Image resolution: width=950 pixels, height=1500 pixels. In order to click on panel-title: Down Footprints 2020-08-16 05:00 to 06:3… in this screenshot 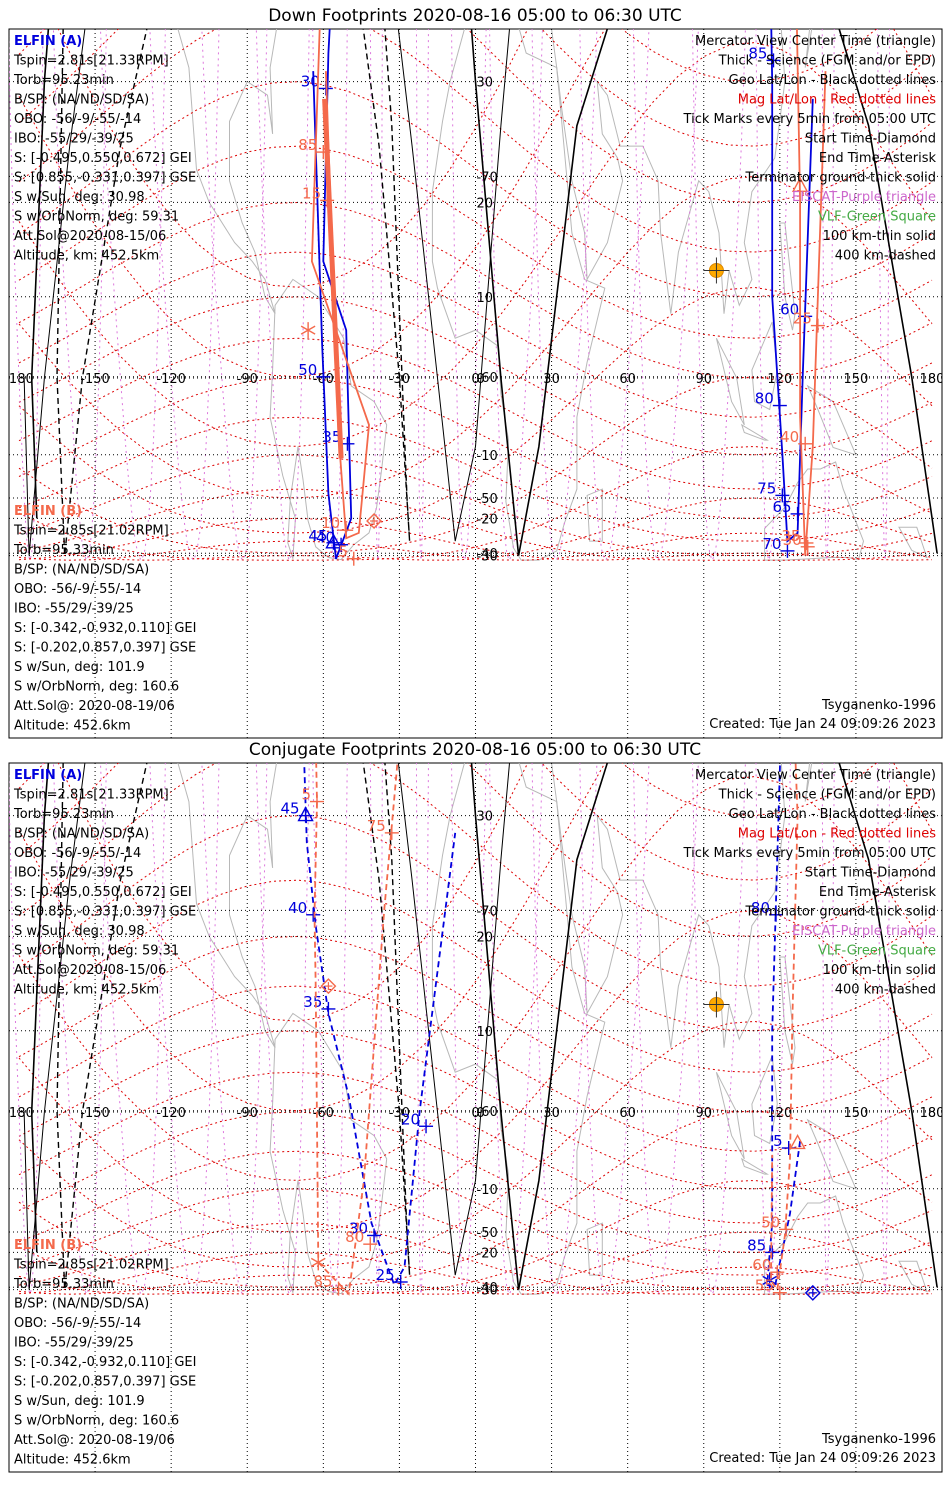, I will do `click(475, 16)`.